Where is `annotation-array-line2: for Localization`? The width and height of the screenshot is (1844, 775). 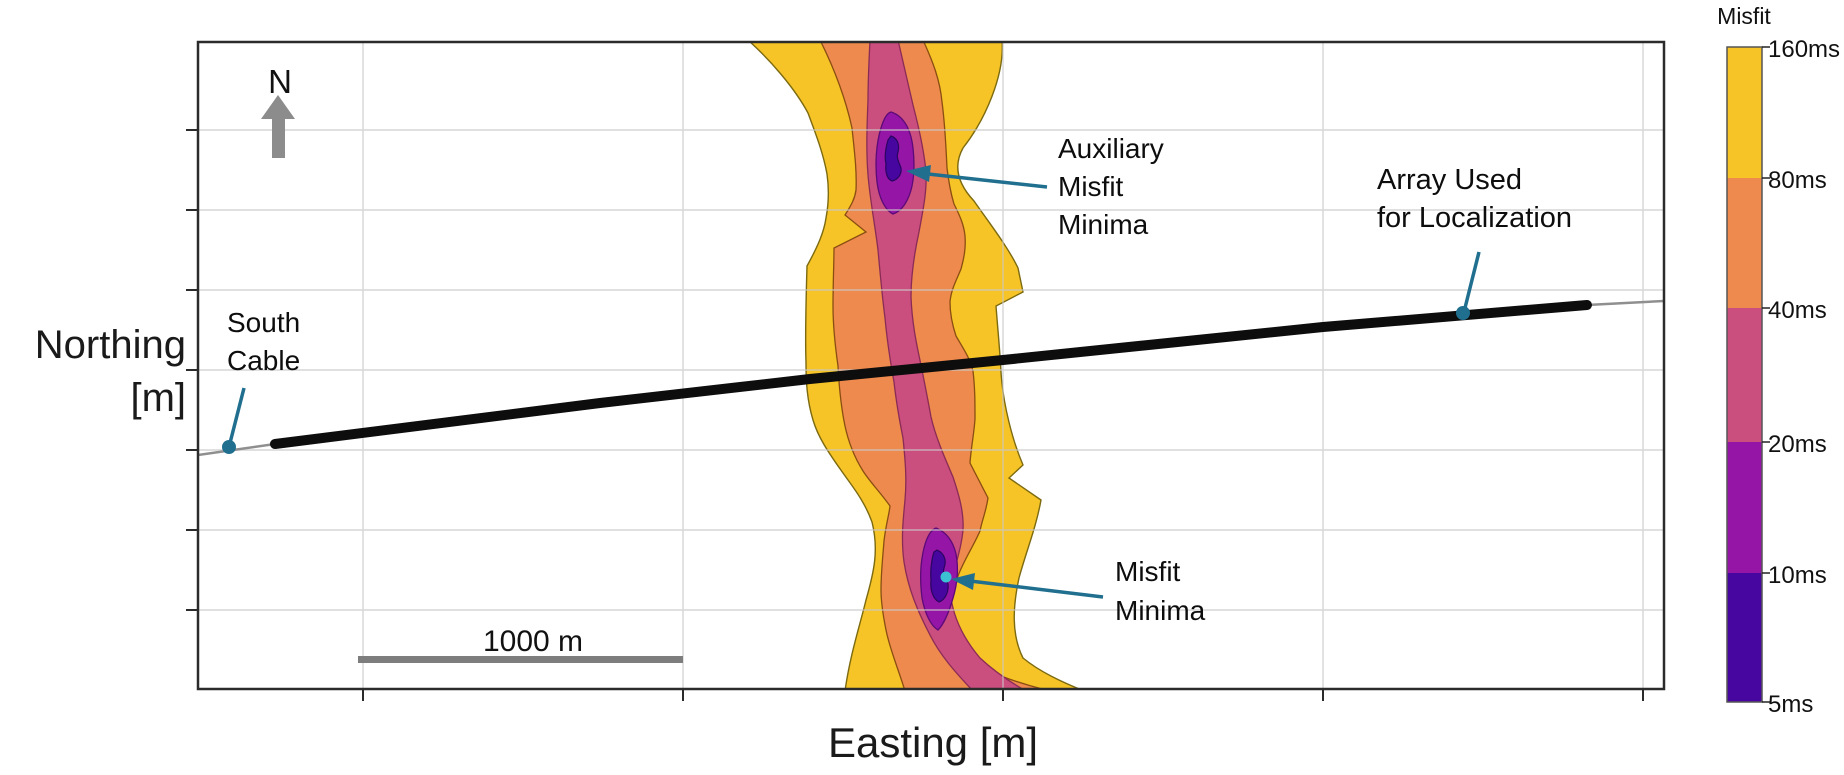 annotation-array-line2: for Localization is located at coordinates (1475, 218).